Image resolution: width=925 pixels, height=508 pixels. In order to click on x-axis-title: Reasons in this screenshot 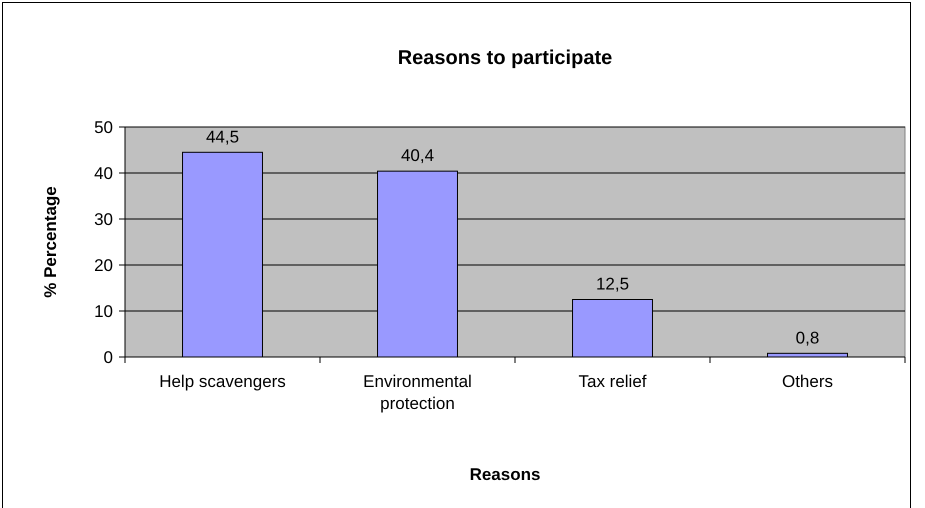, I will do `click(505, 474)`.